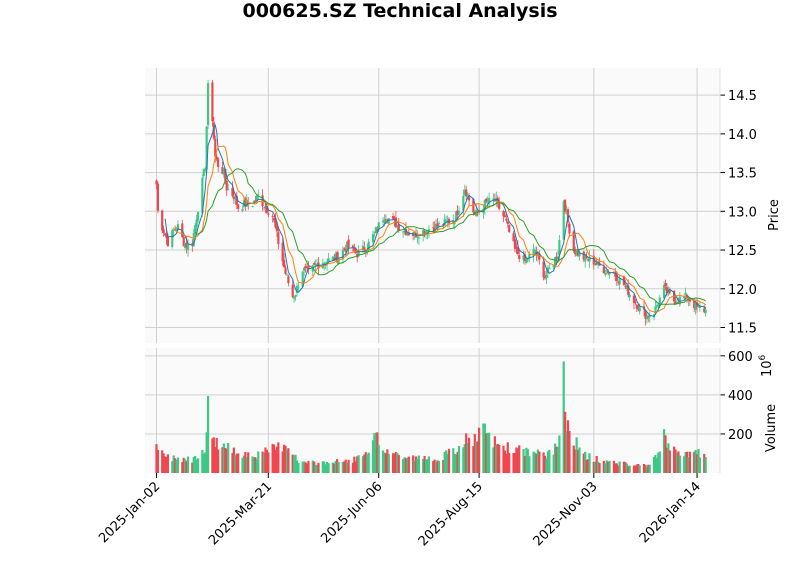  I want to click on volume-ytick-label: 600, so click(740, 357).